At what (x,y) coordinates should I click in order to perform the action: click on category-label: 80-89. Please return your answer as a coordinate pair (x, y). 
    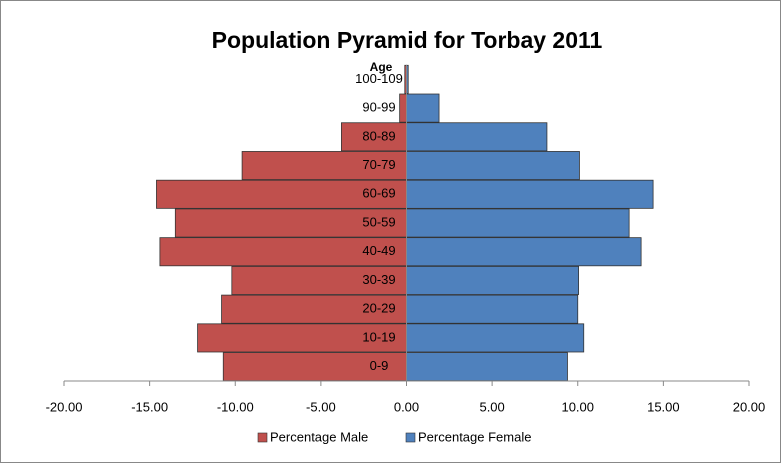
    Looking at the image, I should click on (378, 135).